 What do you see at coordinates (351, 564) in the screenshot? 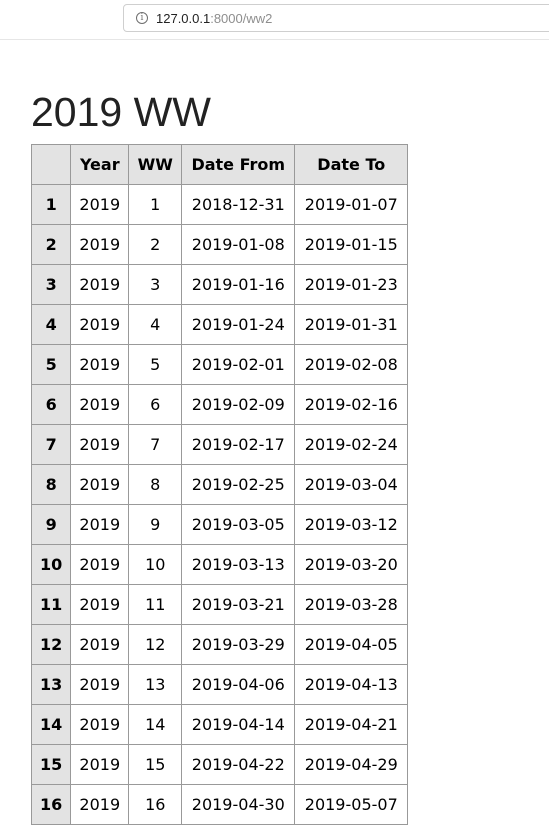
I see `date-to-cell: 2019-03-20` at bounding box center [351, 564].